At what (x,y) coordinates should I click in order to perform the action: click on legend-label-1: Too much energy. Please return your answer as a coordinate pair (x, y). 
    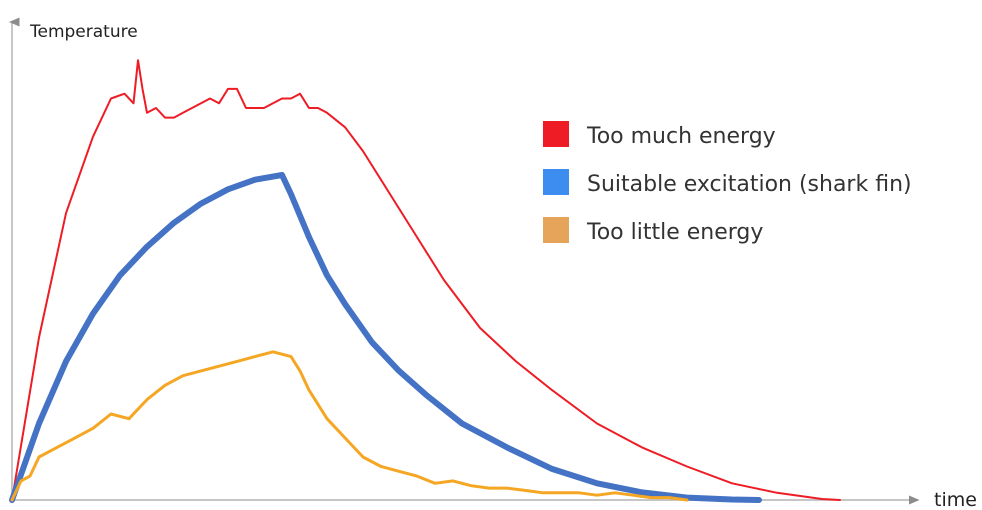
    Looking at the image, I should click on (681, 136).